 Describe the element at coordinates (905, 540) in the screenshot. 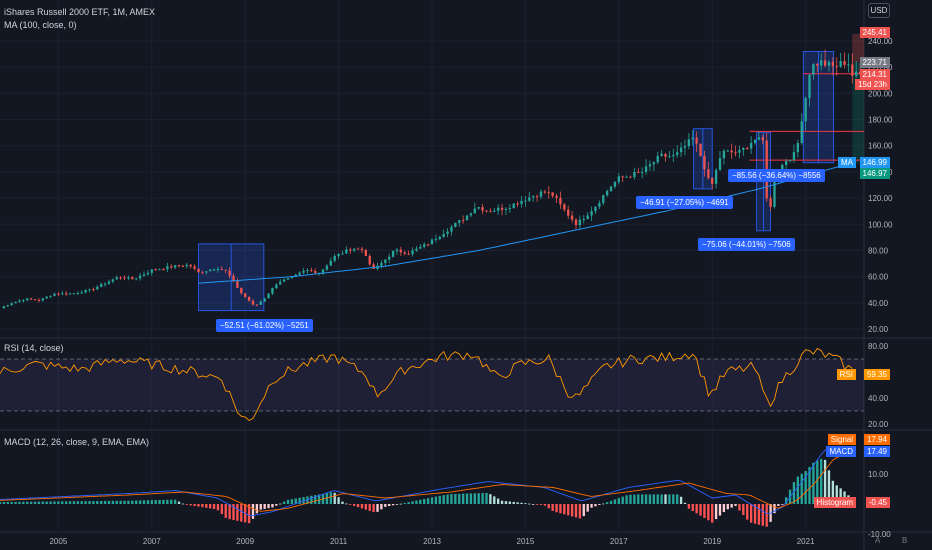

I see `log-scale-button: B` at that location.